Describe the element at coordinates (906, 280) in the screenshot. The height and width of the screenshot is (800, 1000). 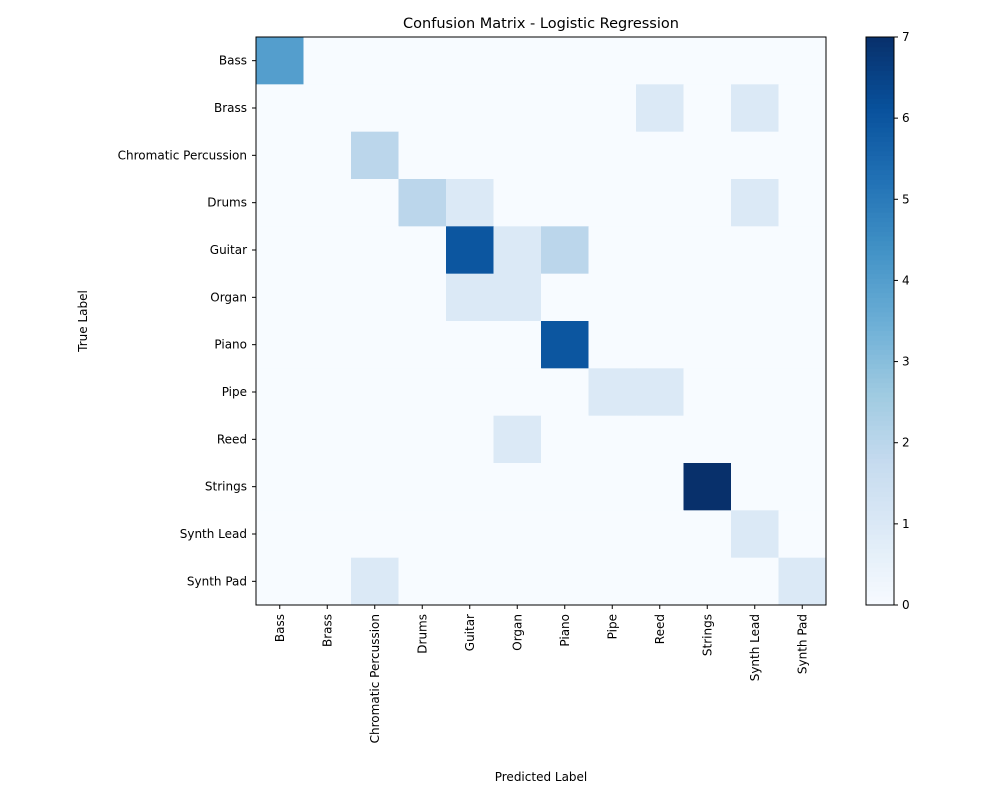
I see `colorbar-tick-label: 4` at that location.